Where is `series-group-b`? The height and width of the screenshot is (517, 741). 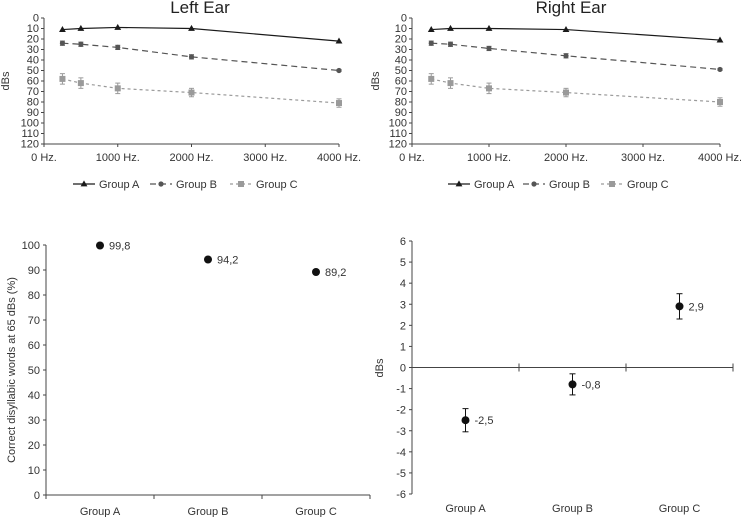 series-group-b is located at coordinates (575, 56).